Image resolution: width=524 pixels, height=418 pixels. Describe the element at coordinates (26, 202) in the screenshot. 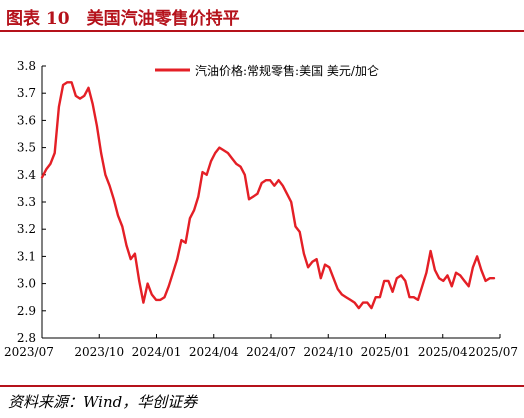

I see `y-tick-label: 3.3` at that location.